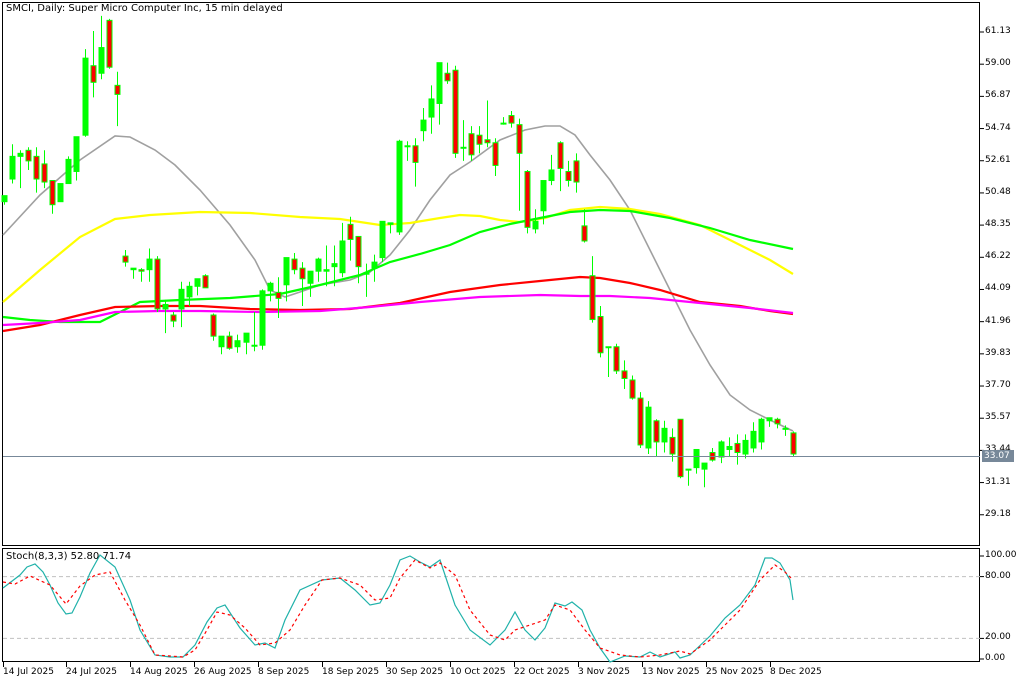  Describe the element at coordinates (387, 664) in the screenshot. I see `time-axis-ticks` at that location.